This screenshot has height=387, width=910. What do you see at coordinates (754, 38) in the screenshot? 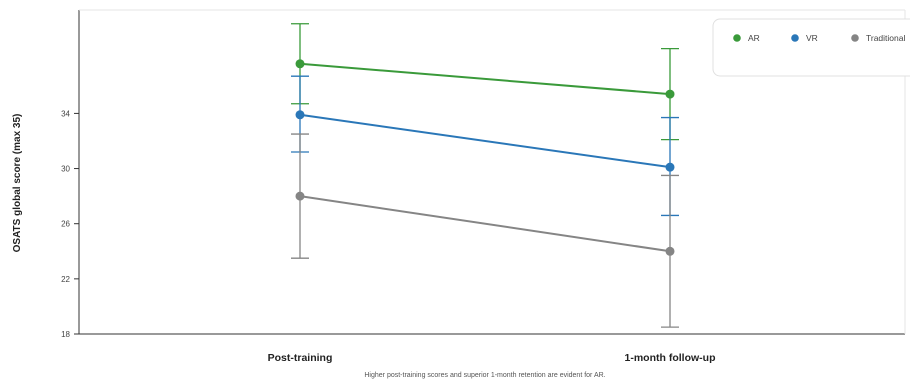
I see `legend-label: AR` at bounding box center [754, 38].